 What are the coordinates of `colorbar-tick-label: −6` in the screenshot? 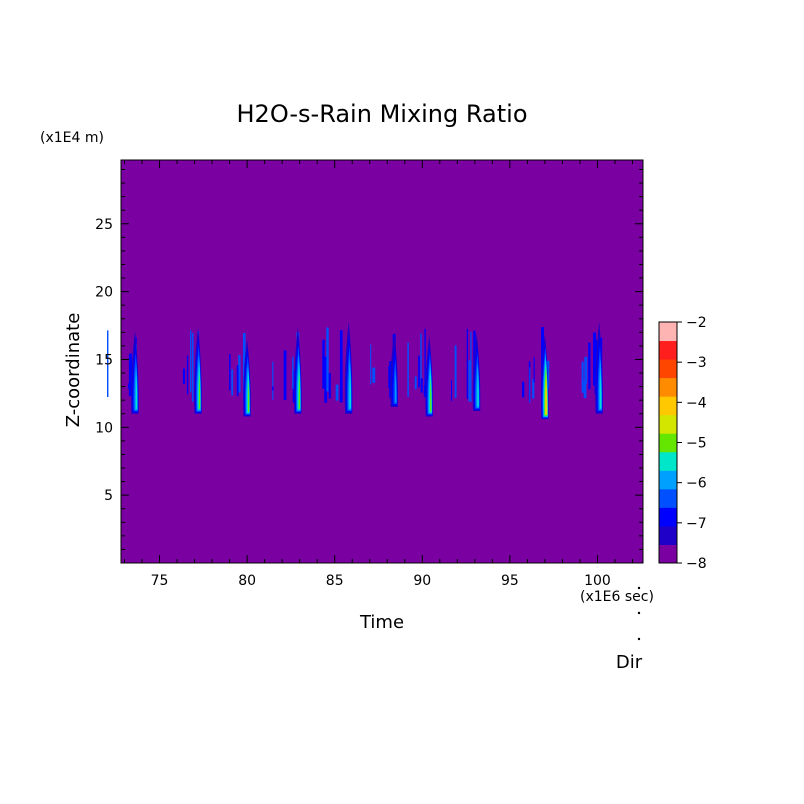 It's located at (696, 484).